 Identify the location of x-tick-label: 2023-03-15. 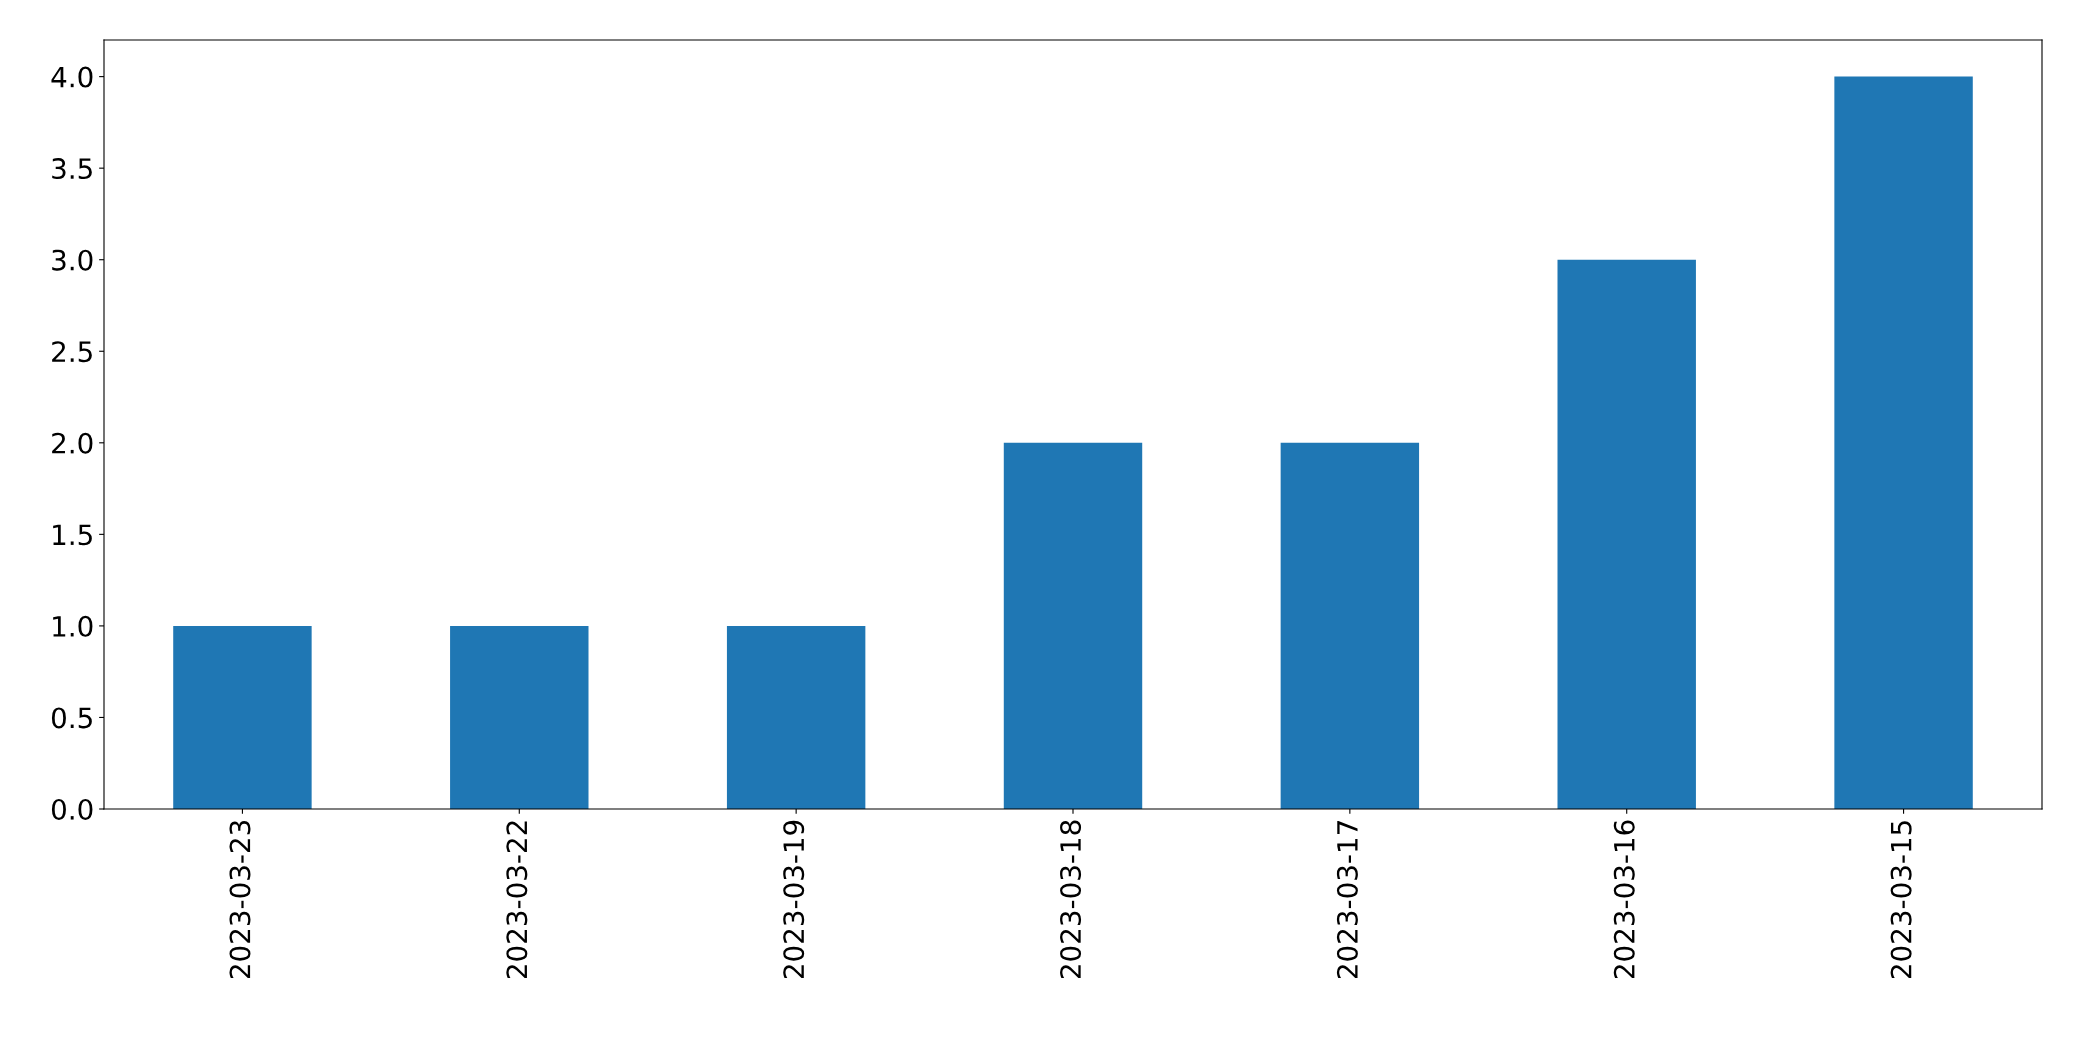
(1901, 900).